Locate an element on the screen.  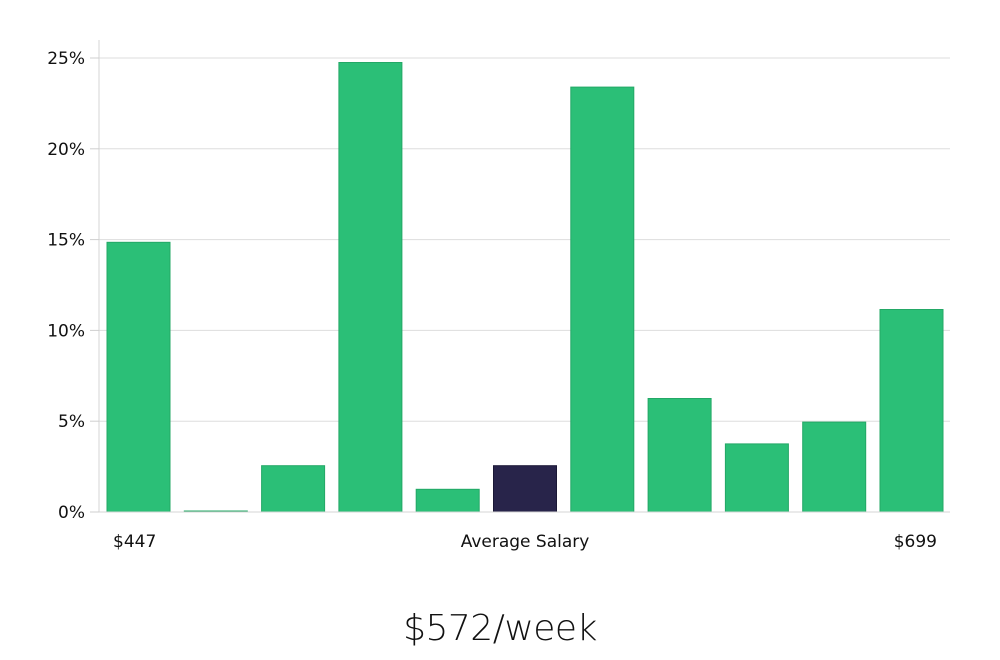
y-tick-label: 5% is located at coordinates (71, 422).